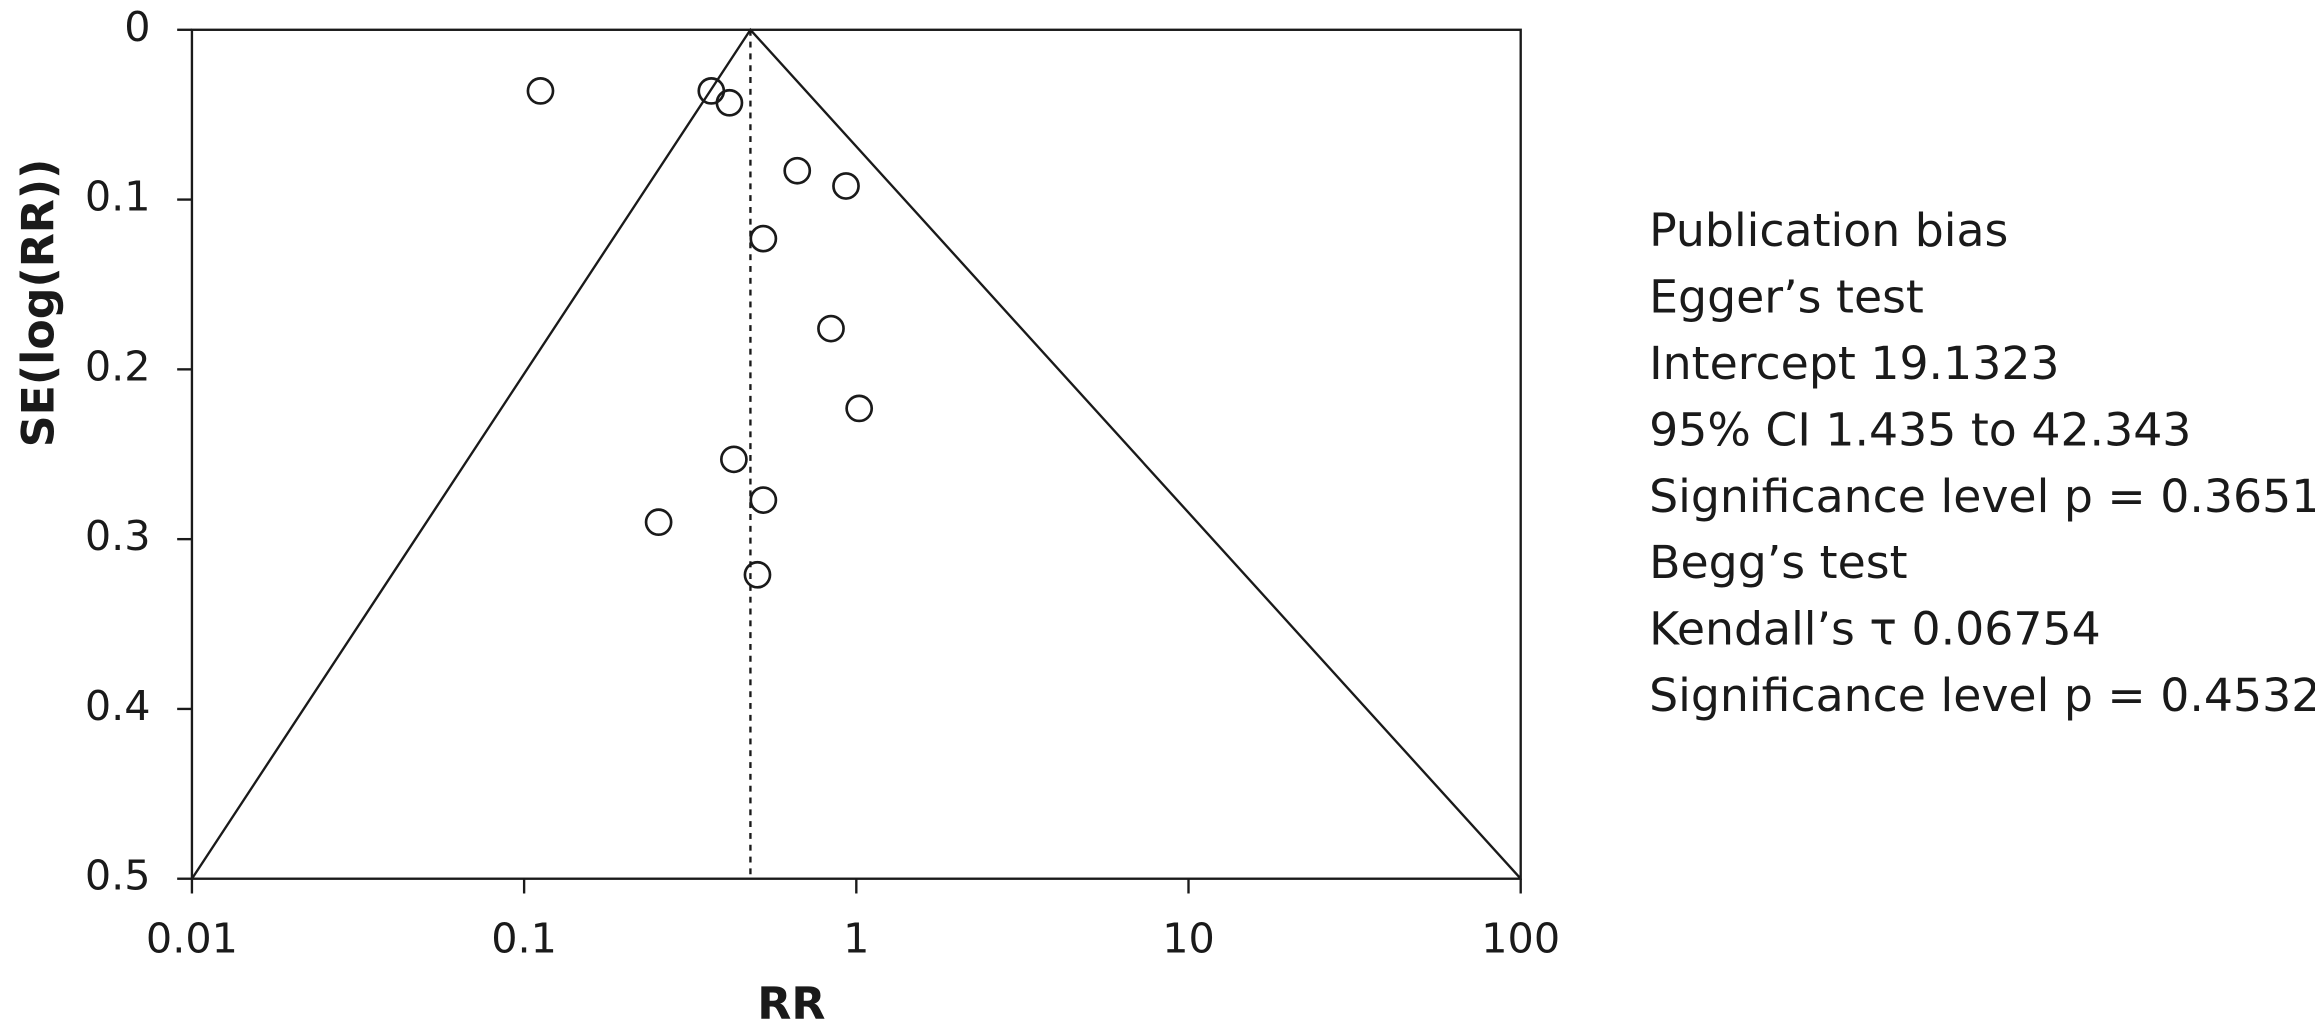 The width and height of the screenshot is (2315, 1034). Describe the element at coordinates (791, 1004) in the screenshot. I see `x-axis-label: RR` at that location.